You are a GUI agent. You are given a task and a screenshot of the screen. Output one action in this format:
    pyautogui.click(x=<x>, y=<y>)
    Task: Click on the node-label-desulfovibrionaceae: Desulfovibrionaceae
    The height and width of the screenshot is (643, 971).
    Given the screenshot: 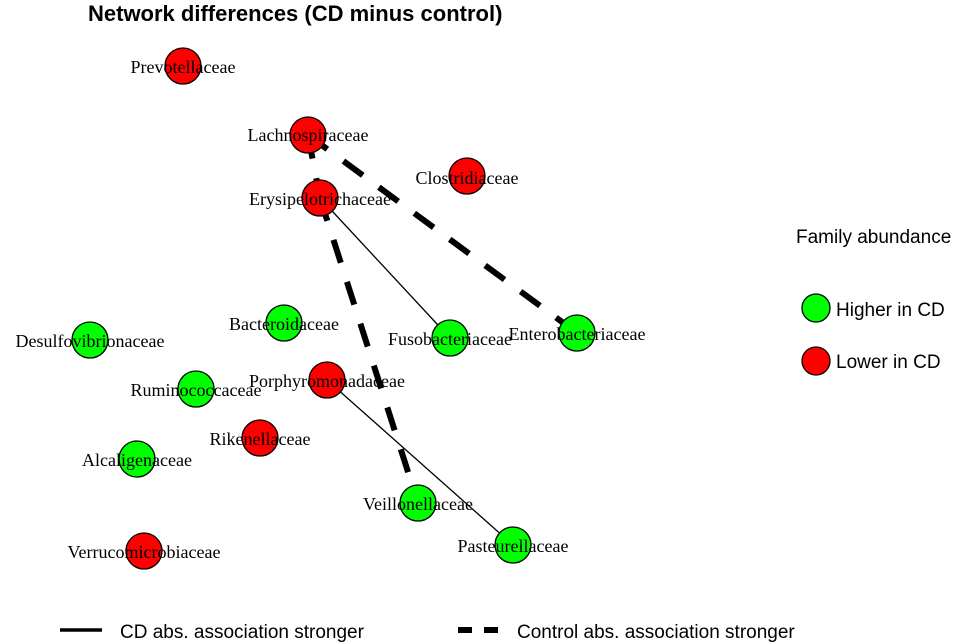 What is the action you would take?
    pyautogui.click(x=90, y=341)
    